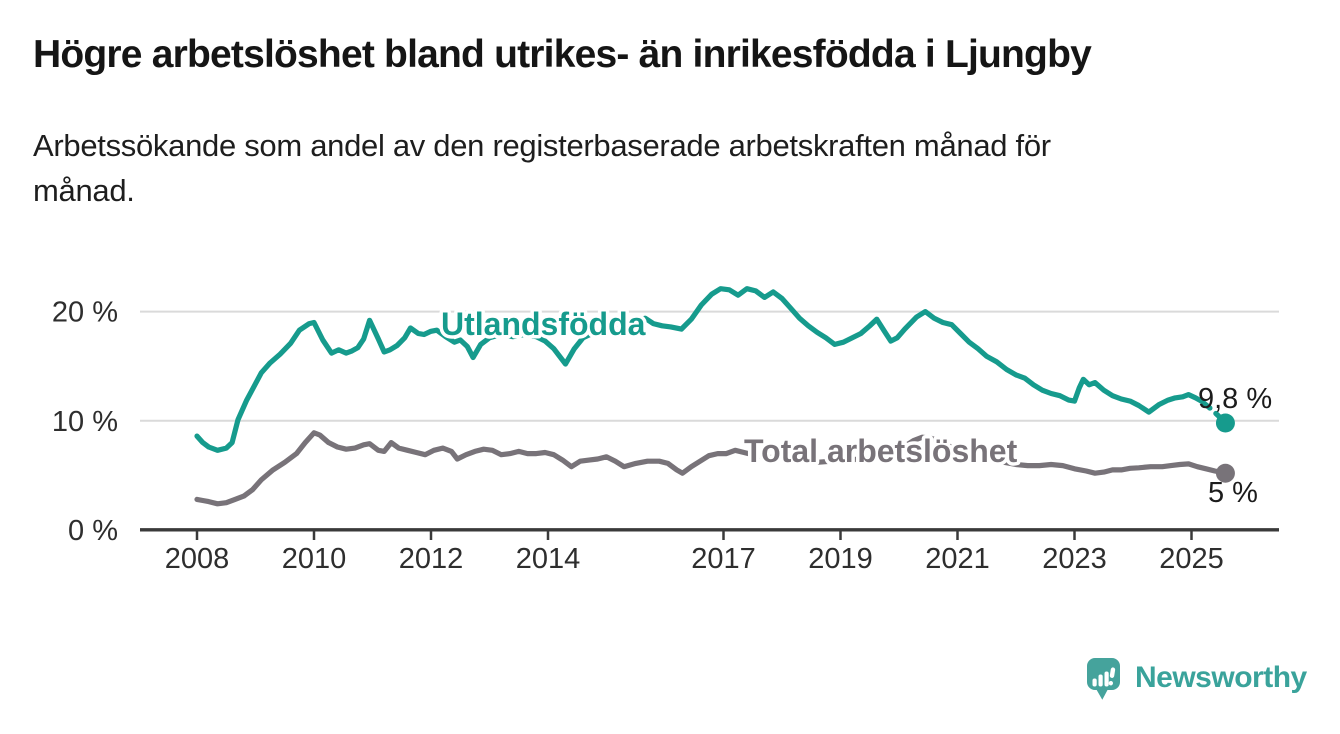 This screenshot has height=734, width=1340. Describe the element at coordinates (85, 313) in the screenshot. I see `y-axis-label-20: 20 %` at that location.